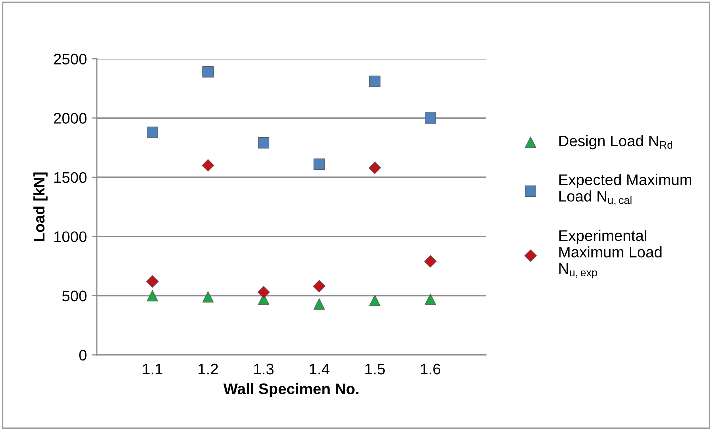  I want to click on x-tick-label: 1.5, so click(376, 369).